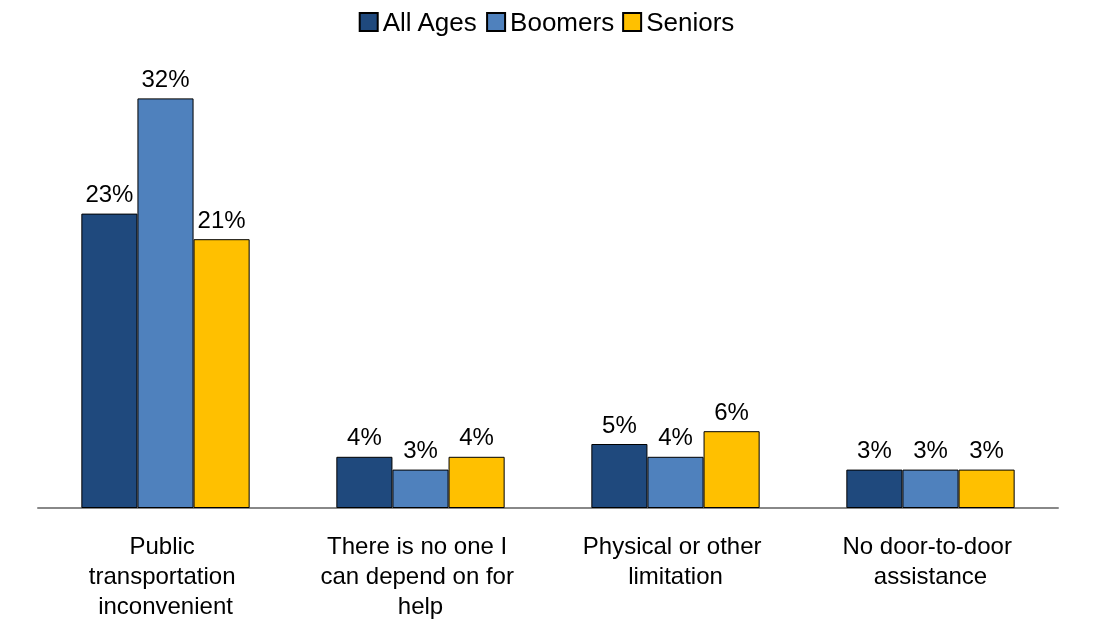  What do you see at coordinates (109, 194) in the screenshot?
I see `data-label: 23%` at bounding box center [109, 194].